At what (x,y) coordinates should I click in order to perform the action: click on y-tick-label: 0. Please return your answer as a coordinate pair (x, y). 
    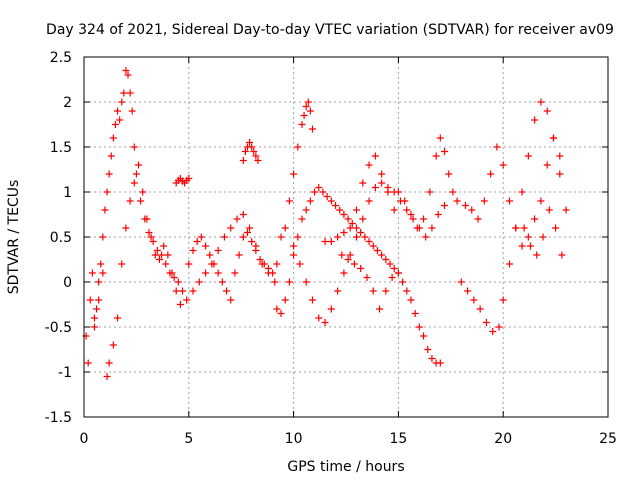
    Looking at the image, I should click on (67, 283).